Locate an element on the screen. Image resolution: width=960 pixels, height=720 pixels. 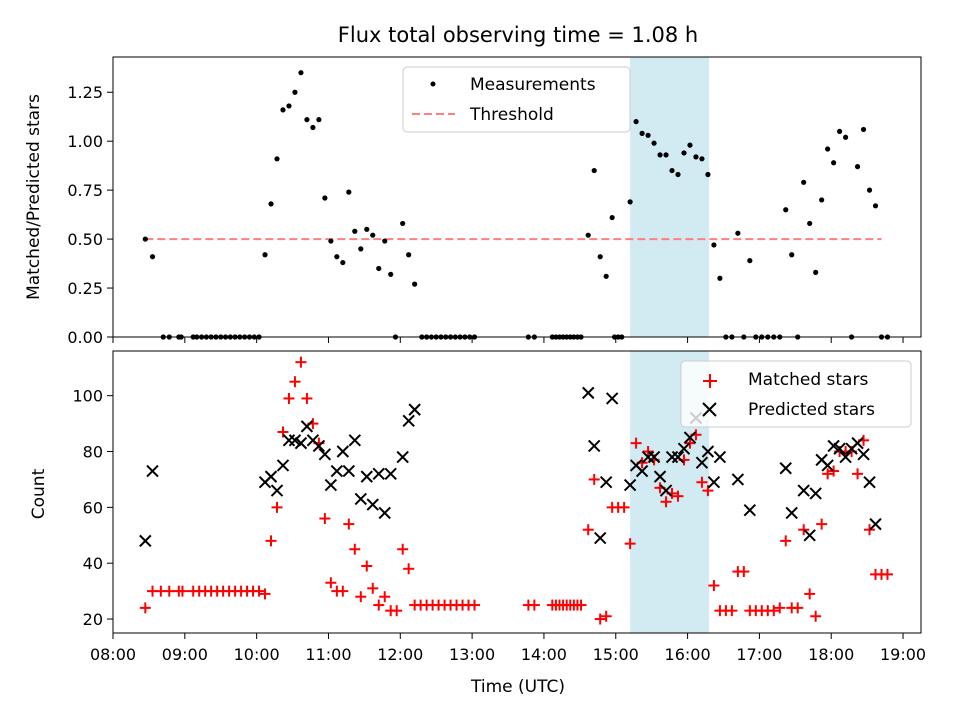
x-tick-label: 16:00 is located at coordinates (688, 654).